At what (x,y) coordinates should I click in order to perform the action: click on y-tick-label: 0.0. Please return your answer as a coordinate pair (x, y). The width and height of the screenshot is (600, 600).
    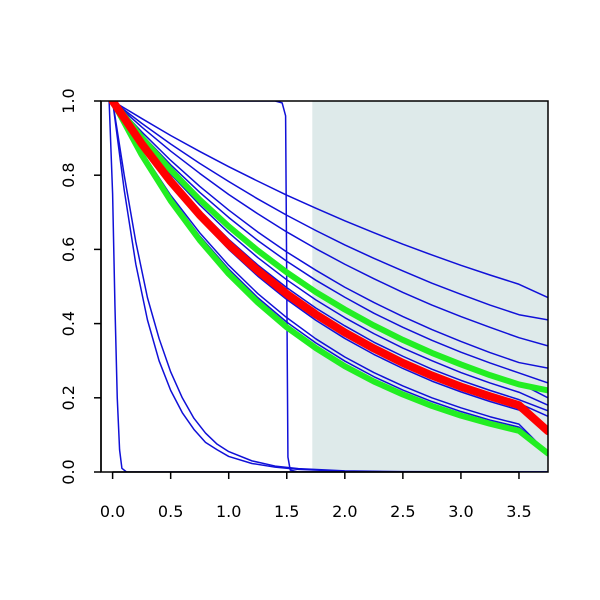
    Looking at the image, I should click on (68, 471).